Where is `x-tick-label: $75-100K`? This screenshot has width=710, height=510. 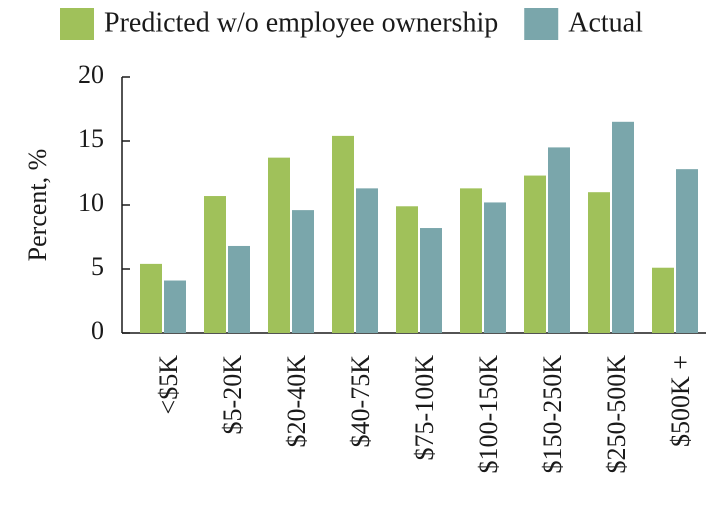
x-tick-label: $75-100K is located at coordinates (424, 408).